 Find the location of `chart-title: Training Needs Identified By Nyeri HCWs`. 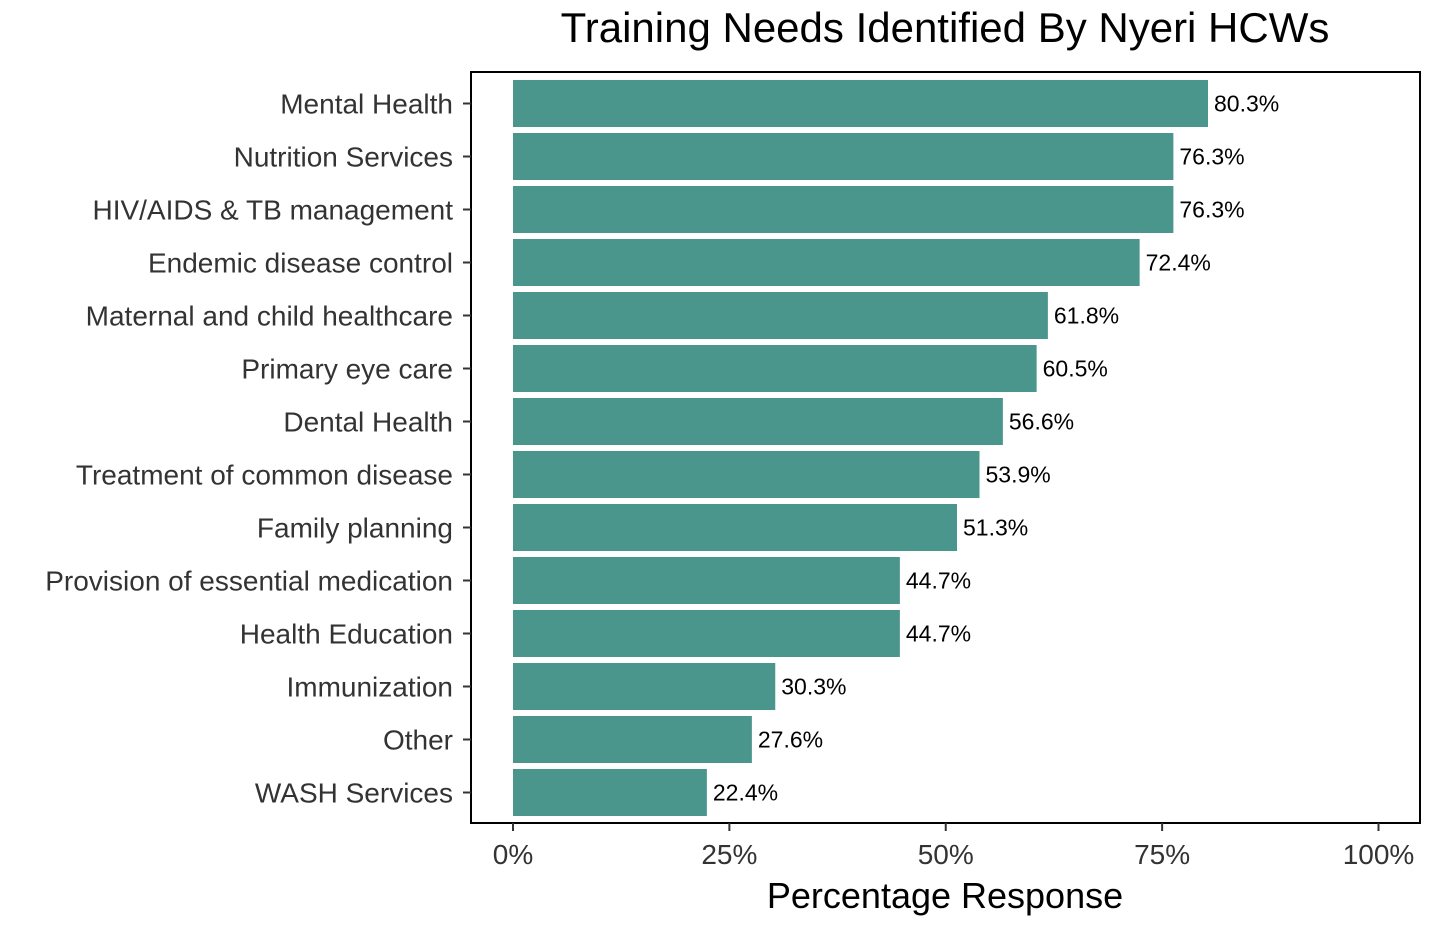

chart-title: Training Needs Identified By Nyeri HCWs is located at coordinates (945, 27).